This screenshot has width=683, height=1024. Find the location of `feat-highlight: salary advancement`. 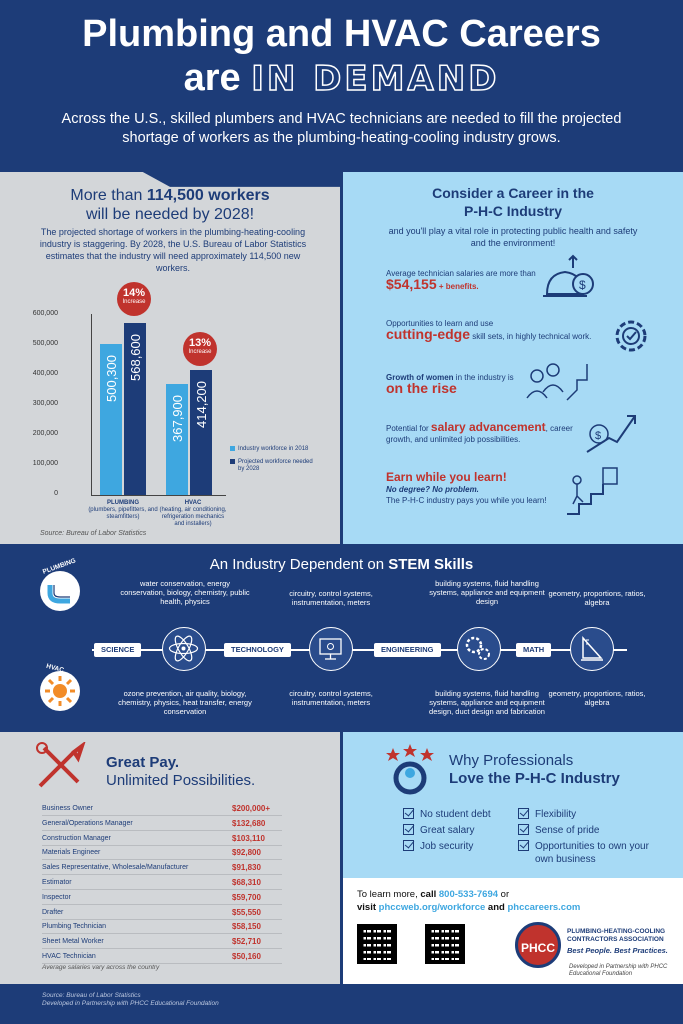

feat-highlight: salary advancement is located at coordinates (488, 427).